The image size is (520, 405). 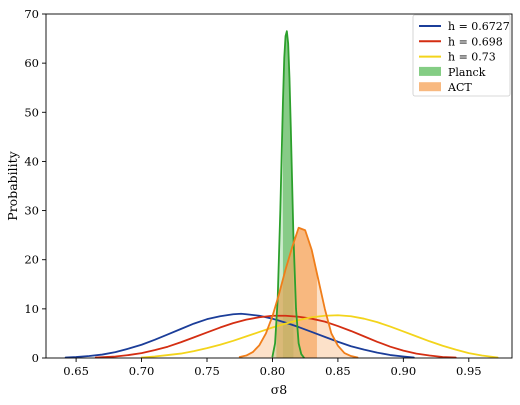 What do you see at coordinates (76, 371) in the screenshot?
I see `x-tick-label: 0.65` at bounding box center [76, 371].